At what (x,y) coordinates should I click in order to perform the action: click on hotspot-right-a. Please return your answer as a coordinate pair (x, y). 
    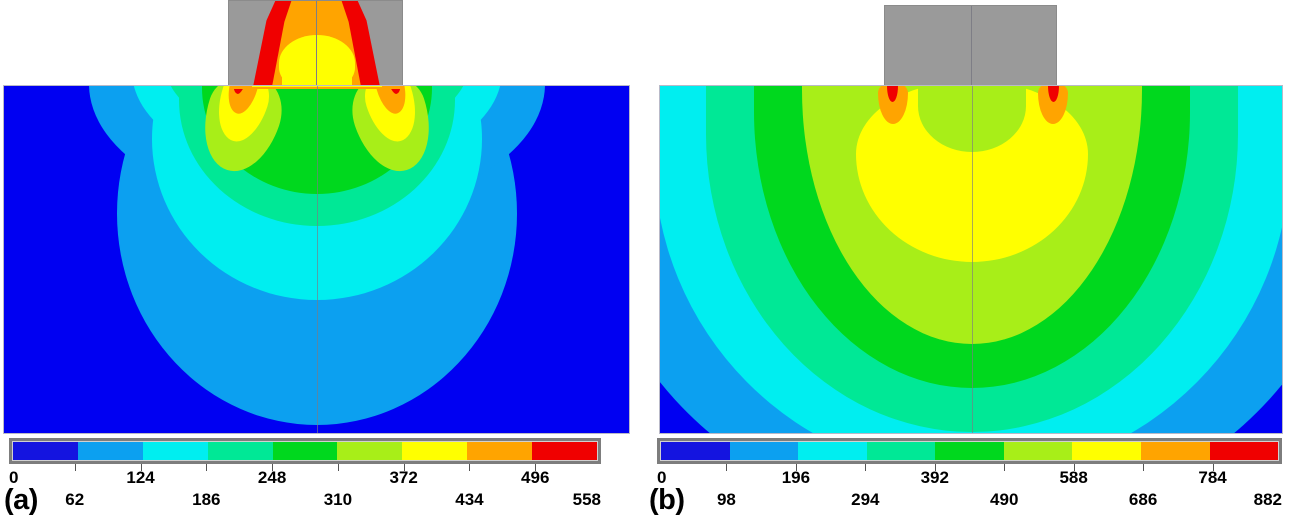
    Looking at the image, I should click on (393, 134).